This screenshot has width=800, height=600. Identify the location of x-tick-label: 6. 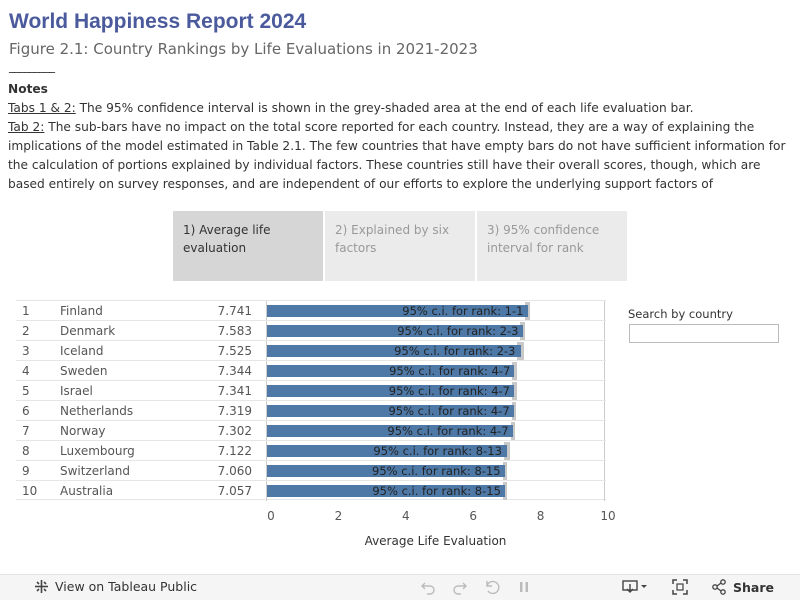
(473, 516).